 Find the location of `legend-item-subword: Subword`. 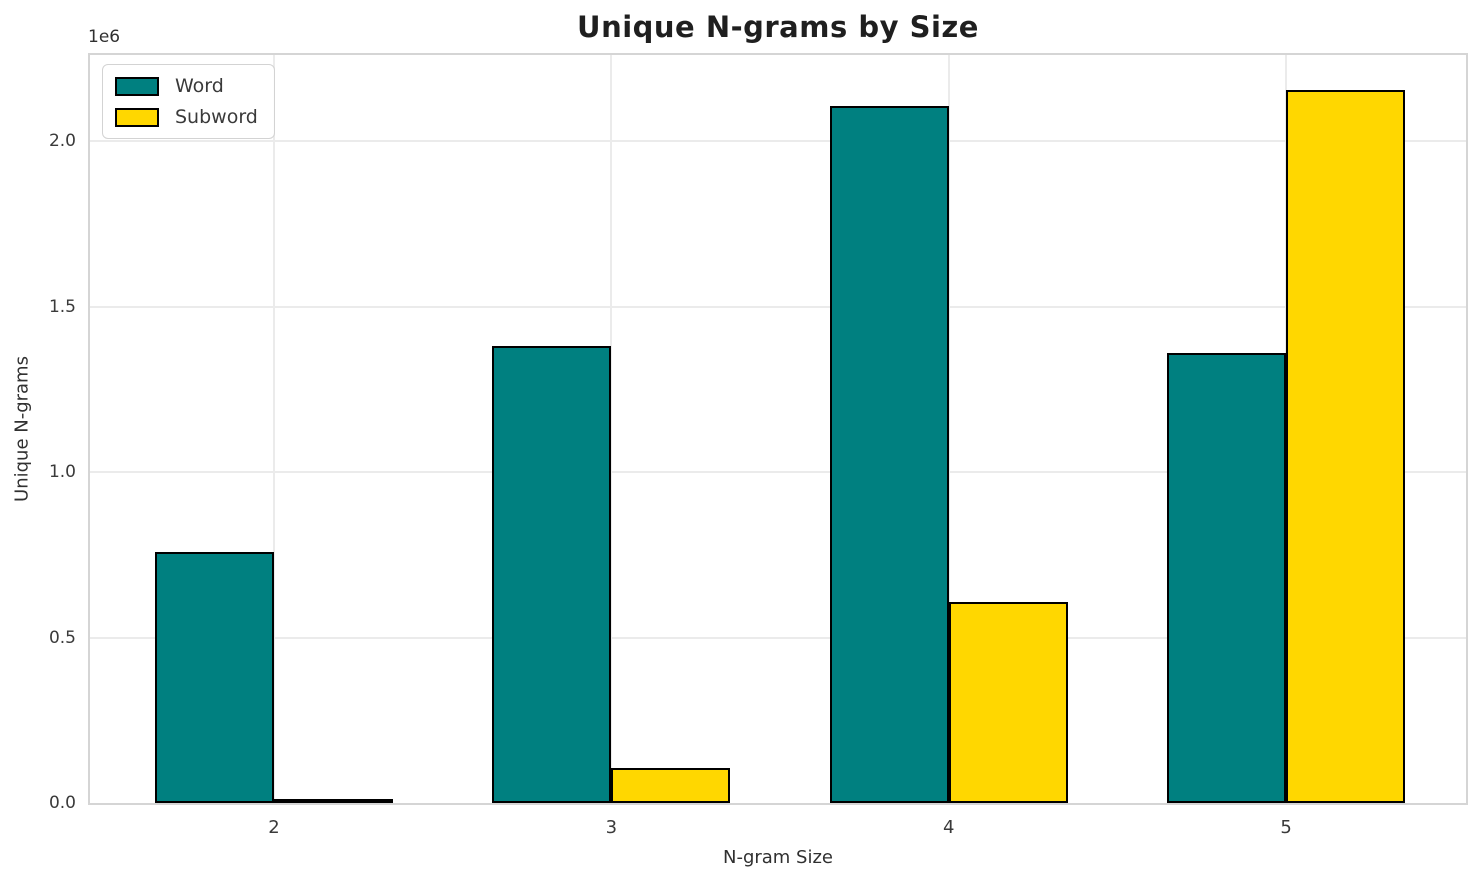

legend-item-subword: Subword is located at coordinates (186, 117).